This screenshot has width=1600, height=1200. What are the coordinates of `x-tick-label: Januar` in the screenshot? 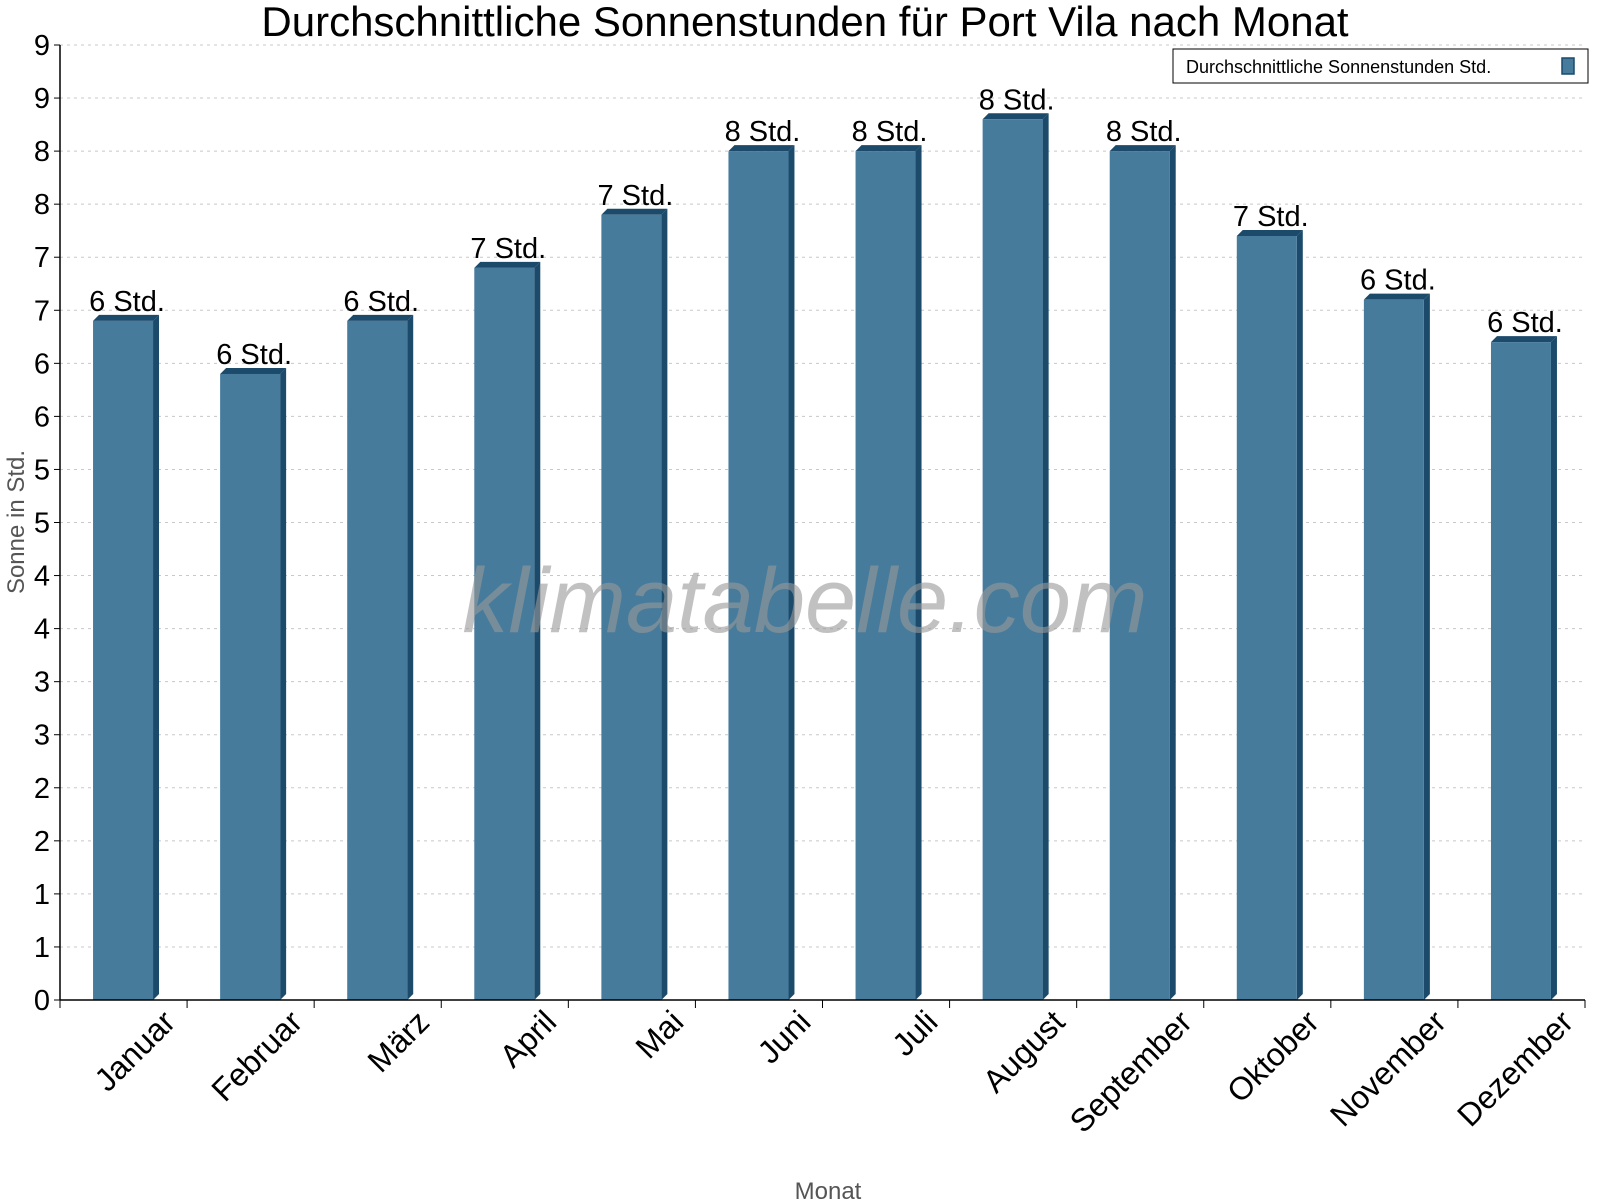 It's located at (134, 1050).